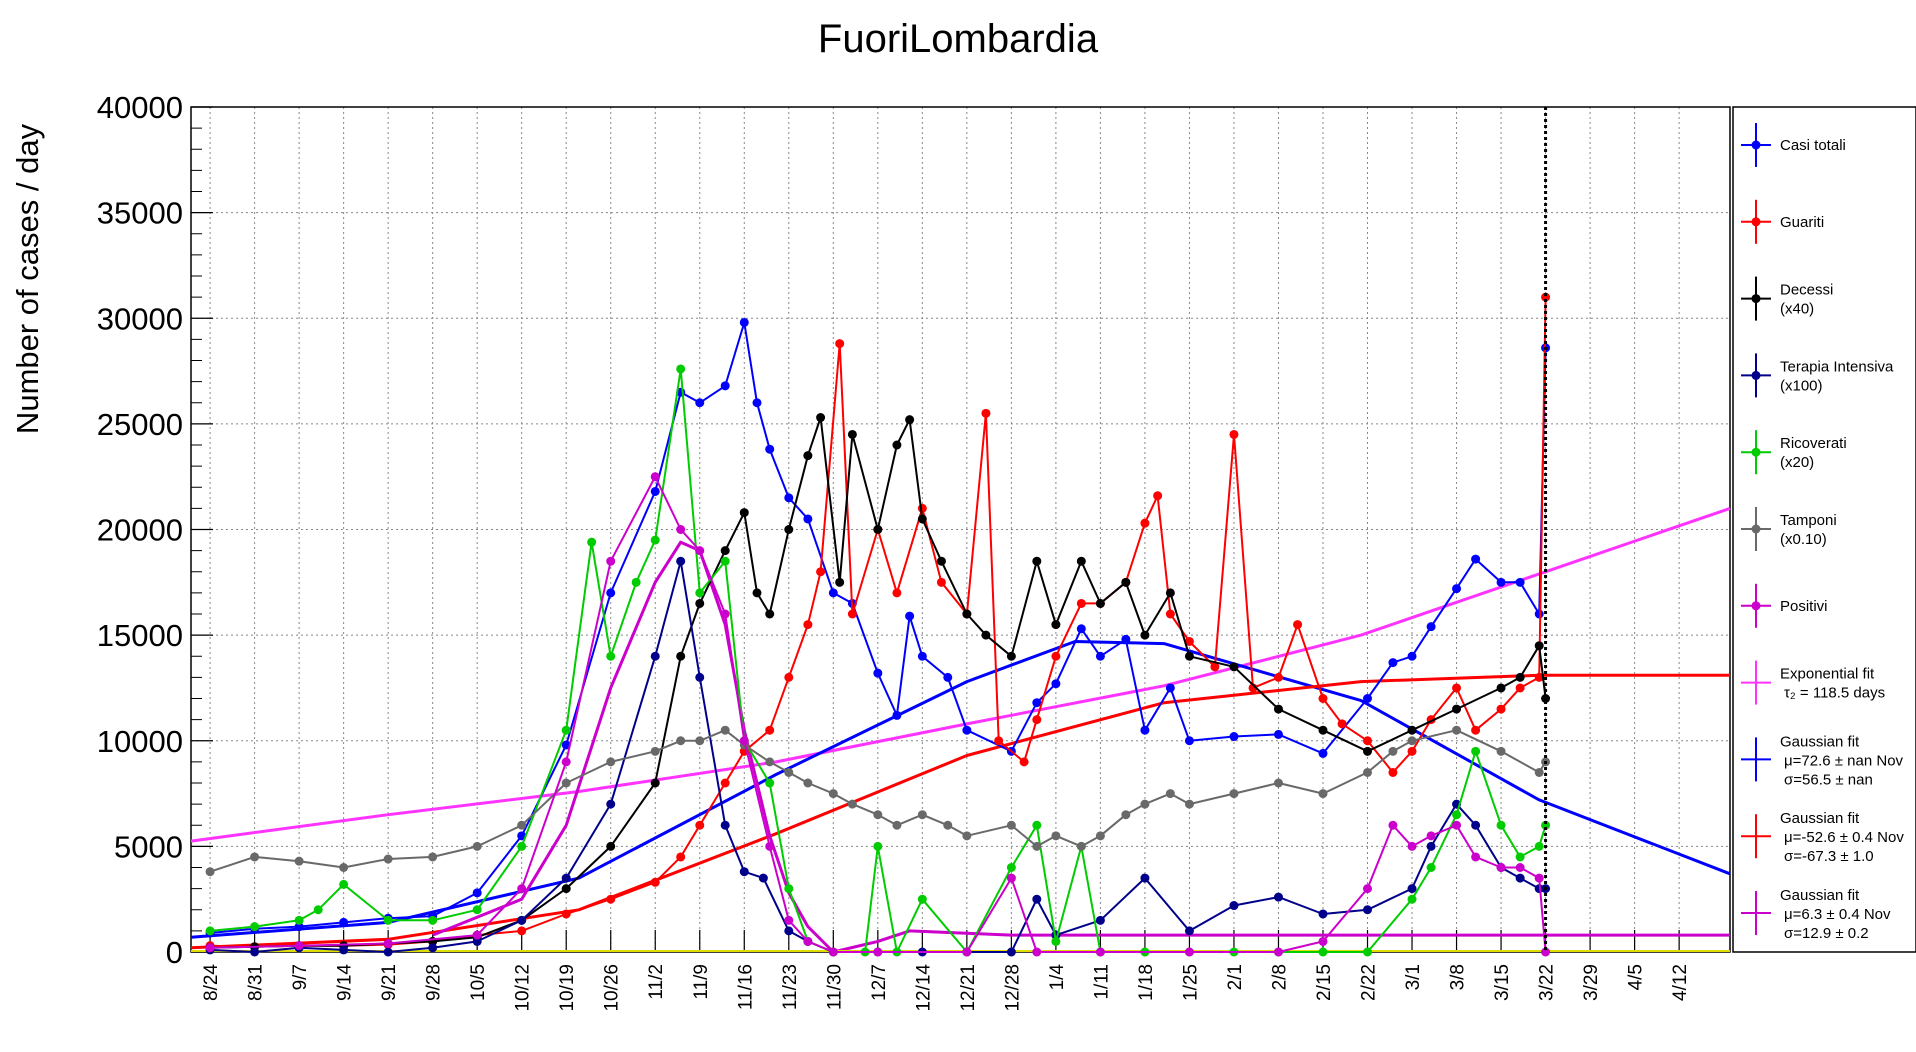  What do you see at coordinates (1820, 818) in the screenshot?
I see `legend-label: Gaussian fit` at bounding box center [1820, 818].